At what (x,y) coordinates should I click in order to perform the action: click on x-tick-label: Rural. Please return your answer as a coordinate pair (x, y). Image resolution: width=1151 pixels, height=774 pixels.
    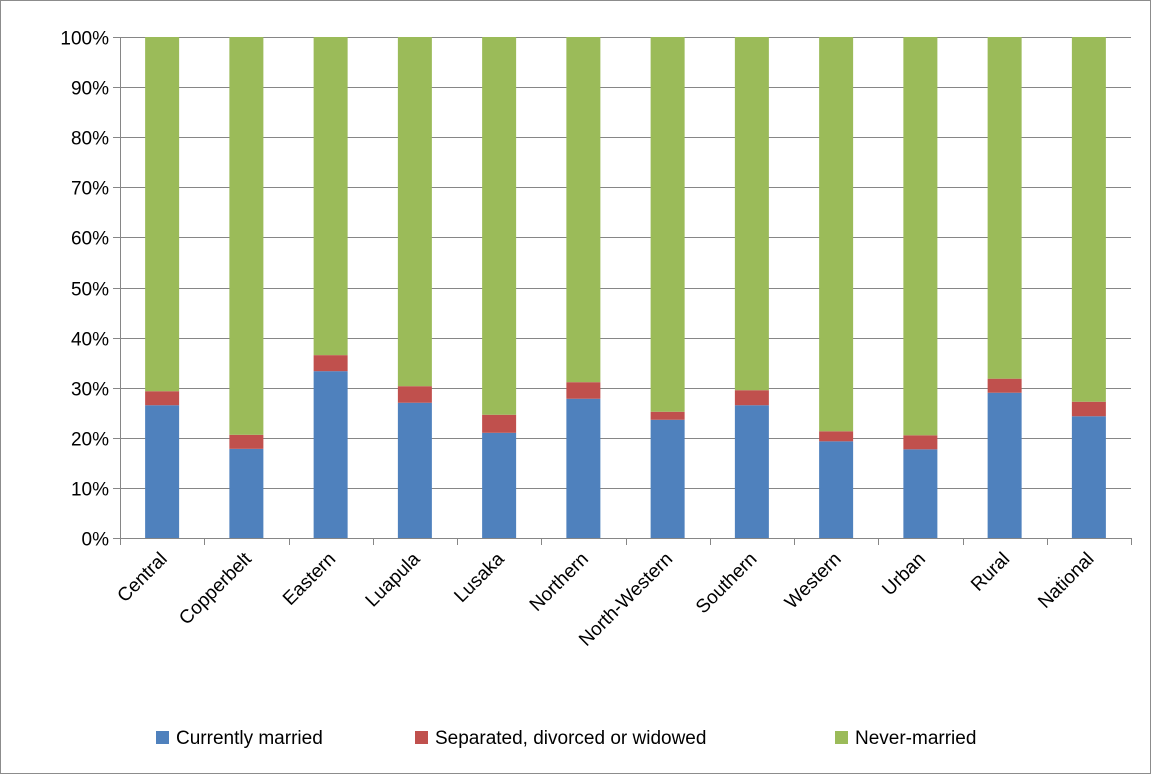
    Looking at the image, I should click on (990, 572).